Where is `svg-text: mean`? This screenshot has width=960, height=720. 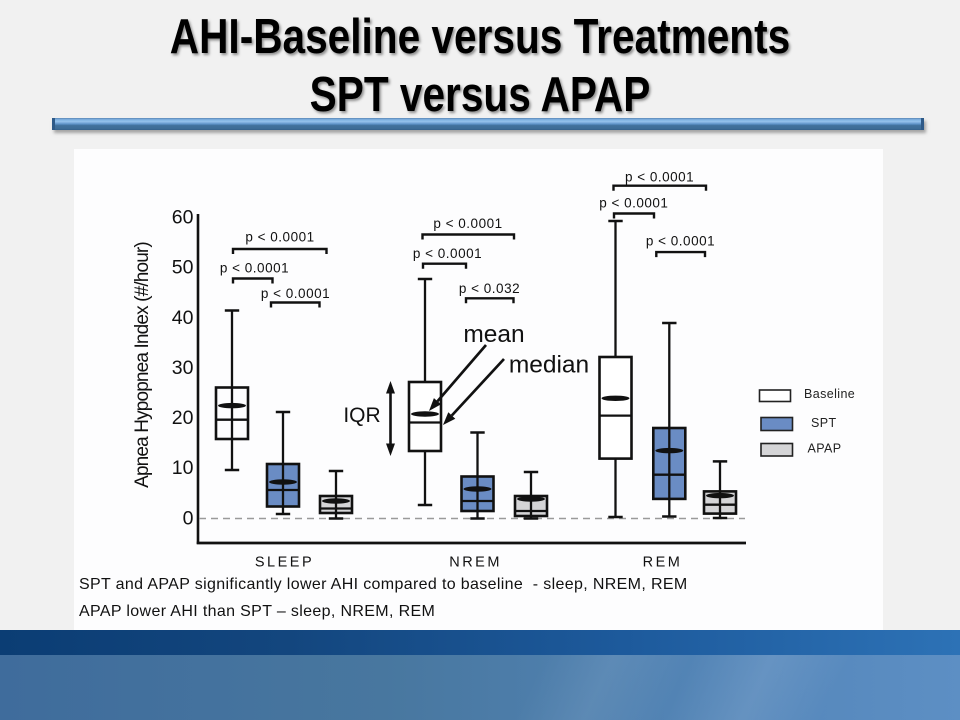
svg-text: mean is located at coordinates (493, 334).